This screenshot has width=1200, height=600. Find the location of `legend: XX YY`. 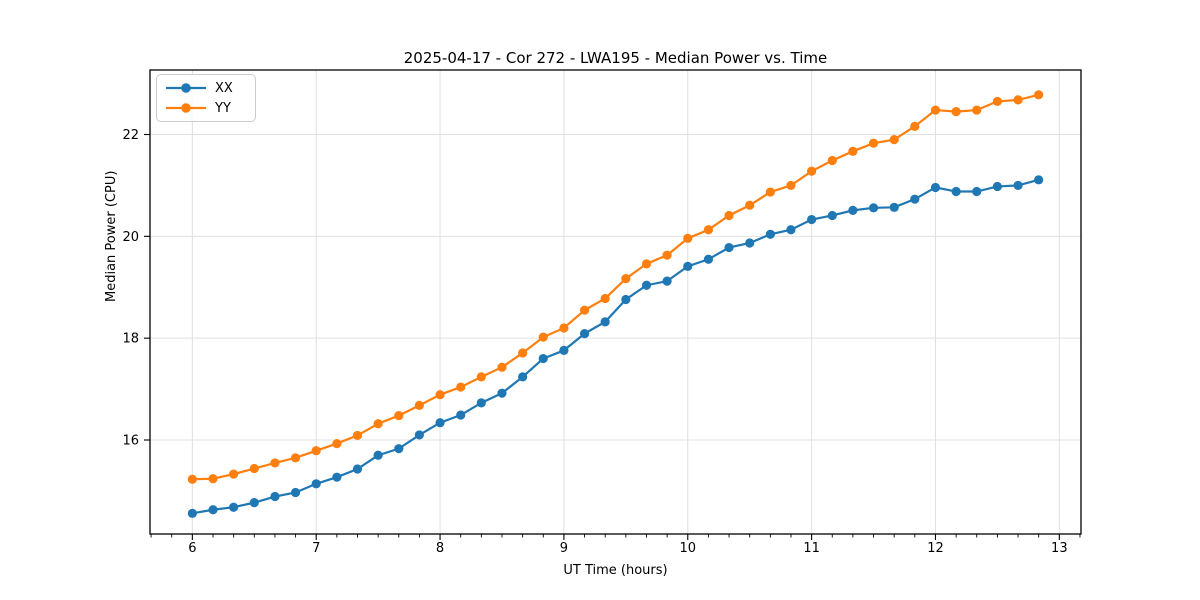

legend: XX YY is located at coordinates (206, 98).